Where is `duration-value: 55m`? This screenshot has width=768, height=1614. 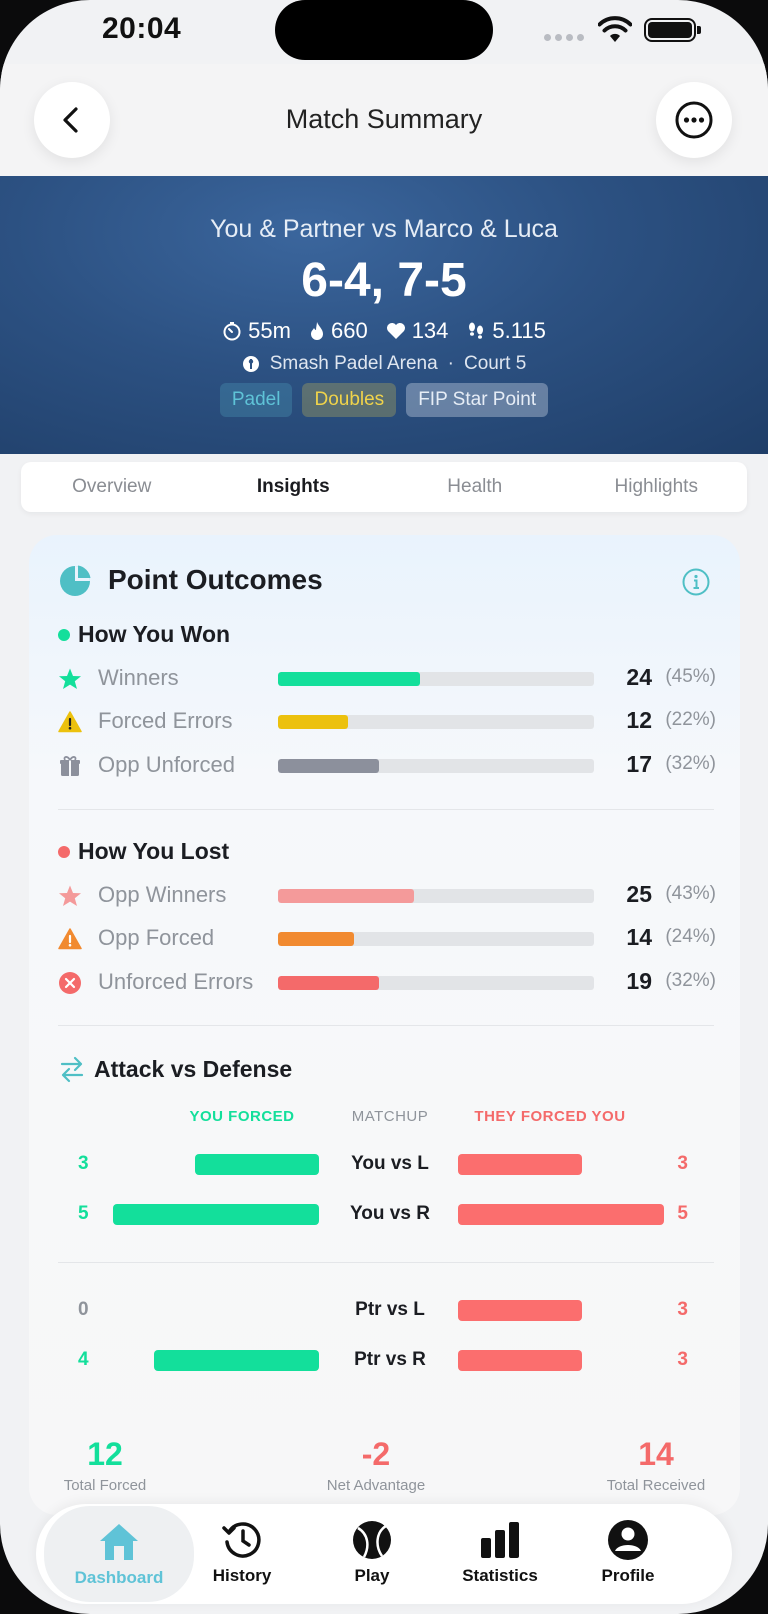
duration-value: 55m is located at coordinates (269, 330).